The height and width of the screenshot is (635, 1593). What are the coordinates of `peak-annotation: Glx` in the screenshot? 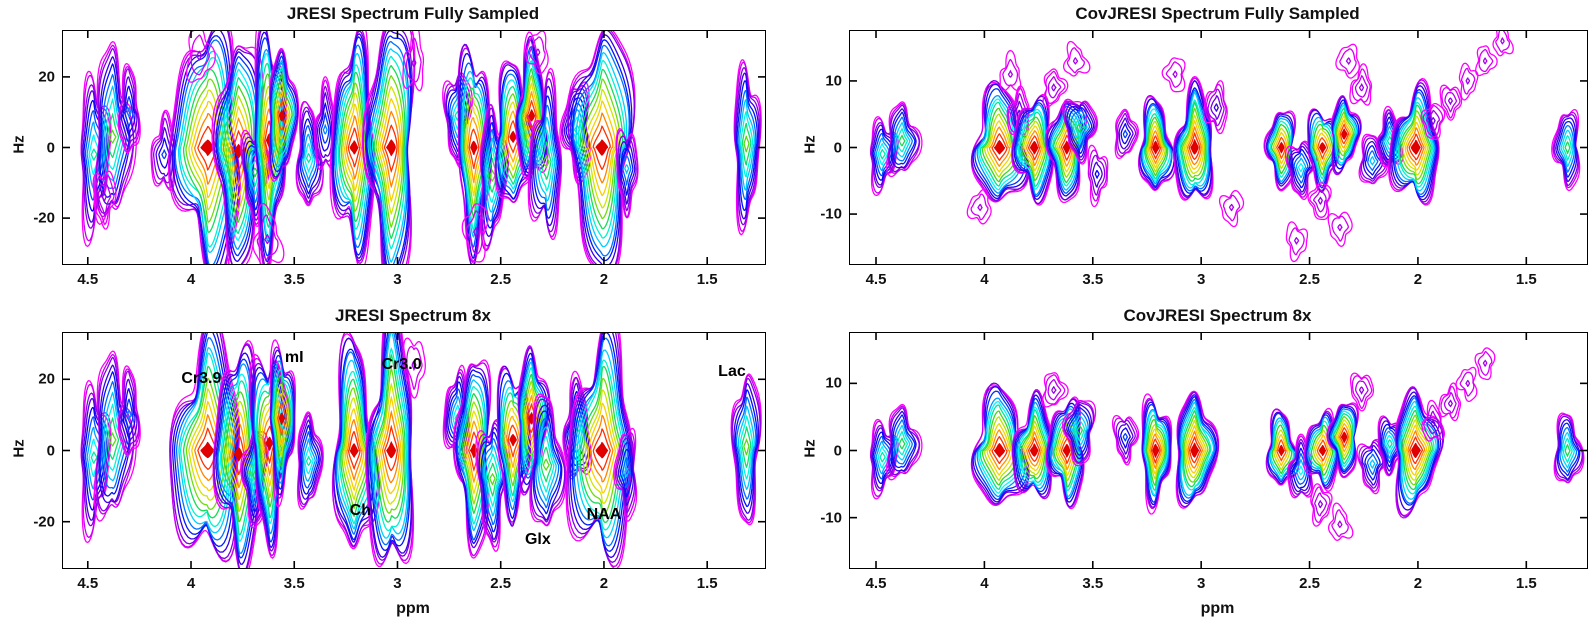 It's located at (537, 539).